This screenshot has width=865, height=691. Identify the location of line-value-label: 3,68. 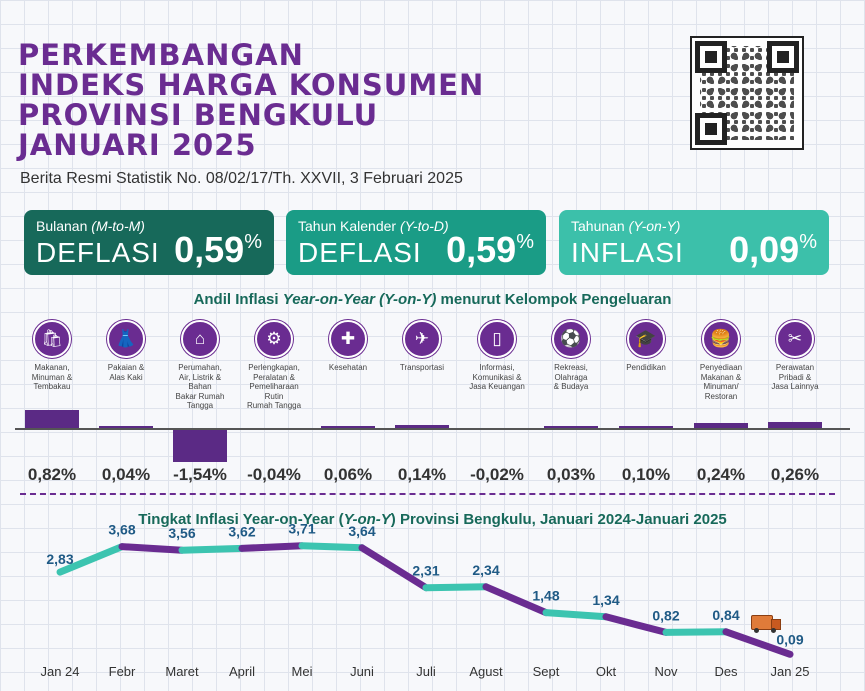
(121, 530).